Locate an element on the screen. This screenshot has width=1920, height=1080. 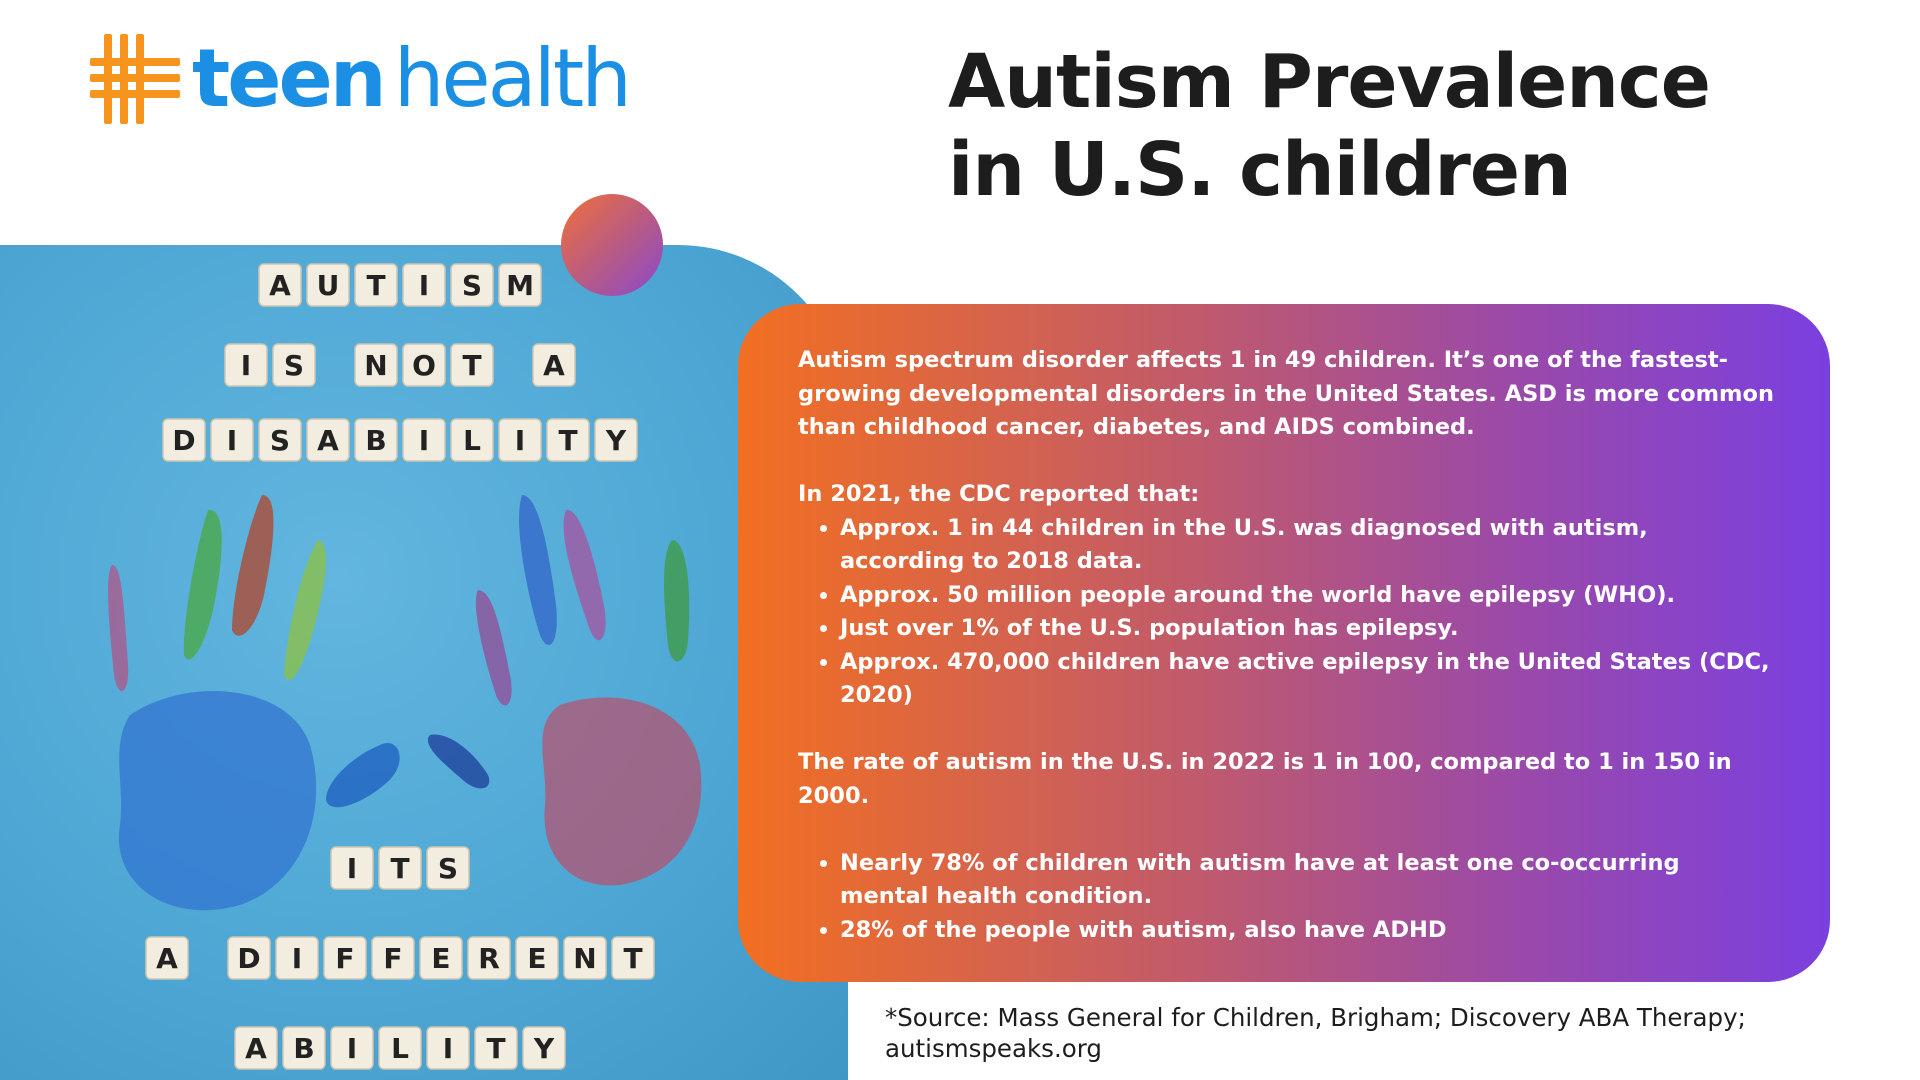
teen-health-logo: teen health is located at coordinates (361, 78).